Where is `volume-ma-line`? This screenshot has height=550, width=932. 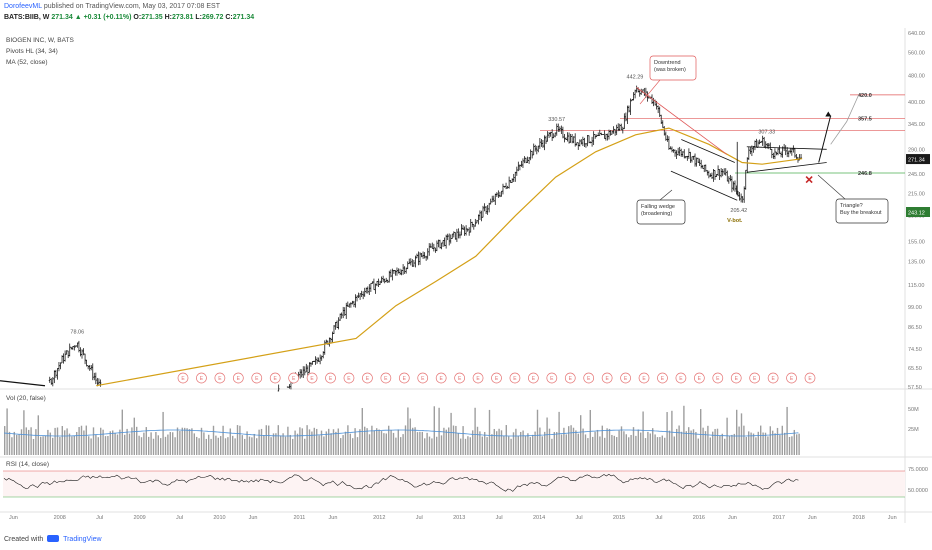
volume-ma-line is located at coordinates (401, 433).